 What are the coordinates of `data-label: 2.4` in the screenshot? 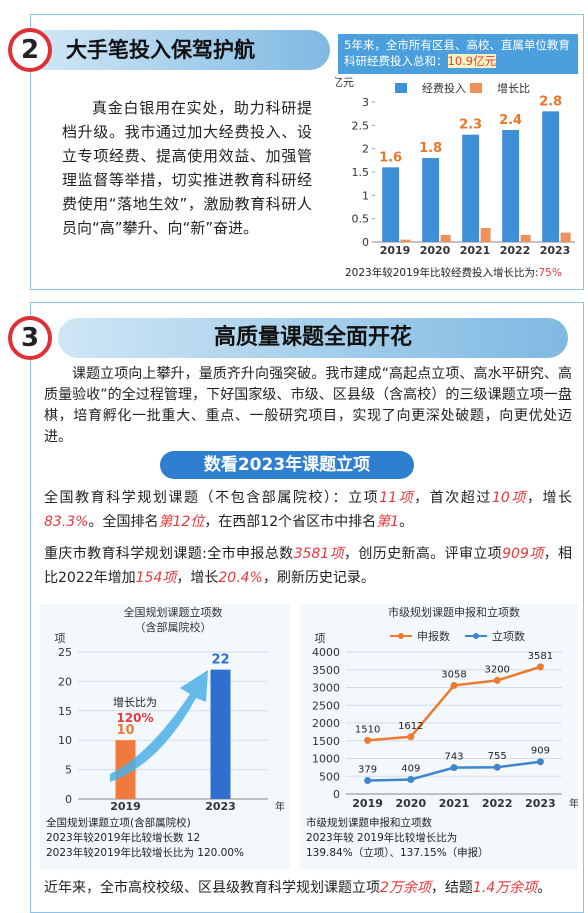 It's located at (510, 120).